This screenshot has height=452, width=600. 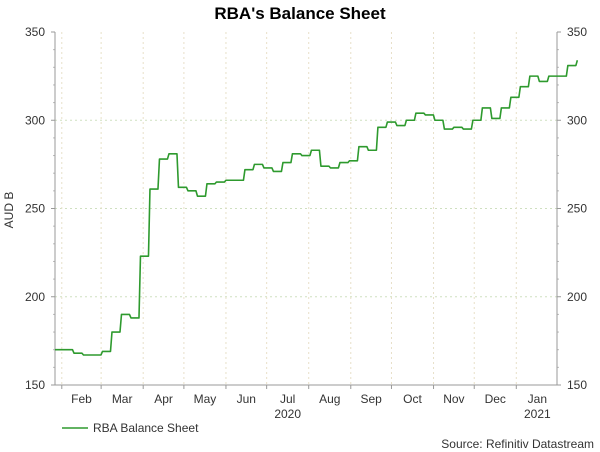 I want to click on x-tick-label: Oct, so click(x=412, y=399).